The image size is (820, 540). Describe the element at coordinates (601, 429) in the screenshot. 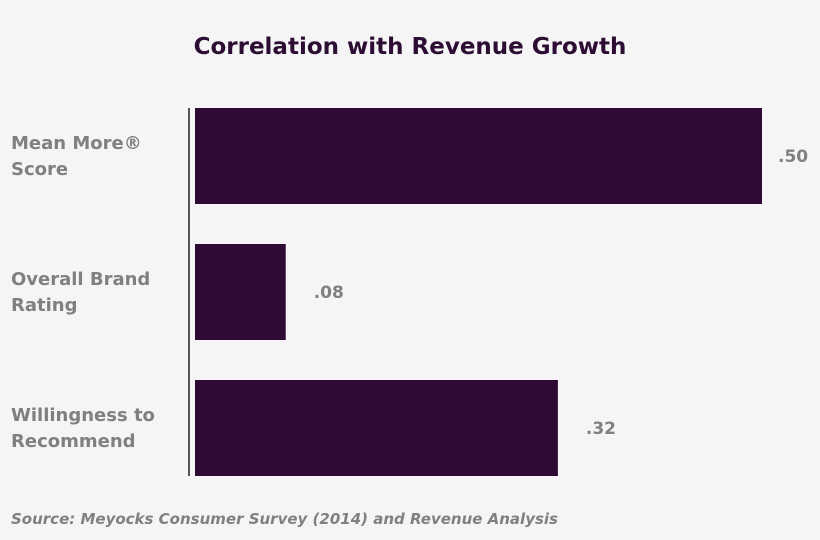

I see `data-label: .32` at that location.